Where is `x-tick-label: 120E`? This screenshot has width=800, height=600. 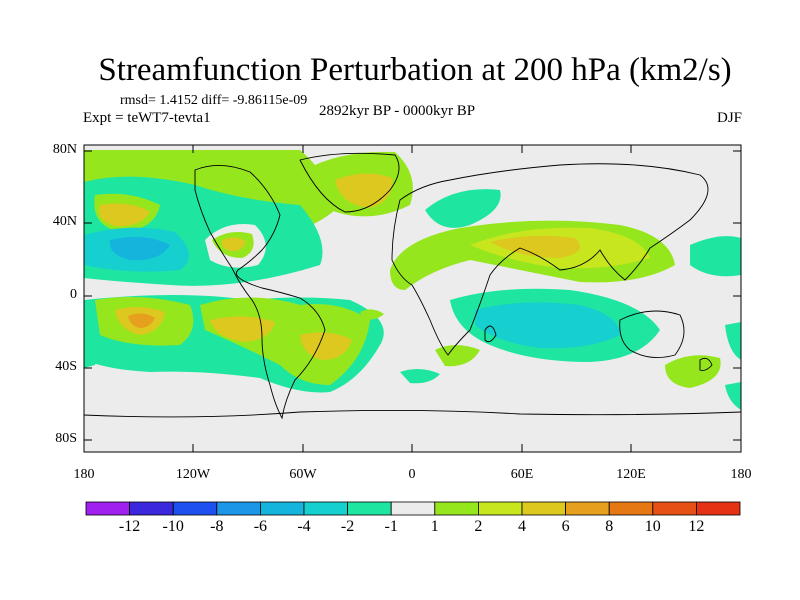
x-tick-label: 120E is located at coordinates (631, 474).